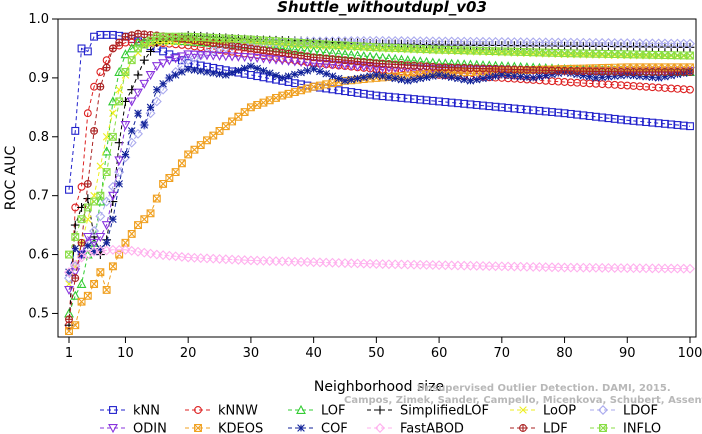 This screenshot has width=702, height=434. What do you see at coordinates (690, 353) in the screenshot?
I see `x-tick-label: 100` at bounding box center [690, 353].